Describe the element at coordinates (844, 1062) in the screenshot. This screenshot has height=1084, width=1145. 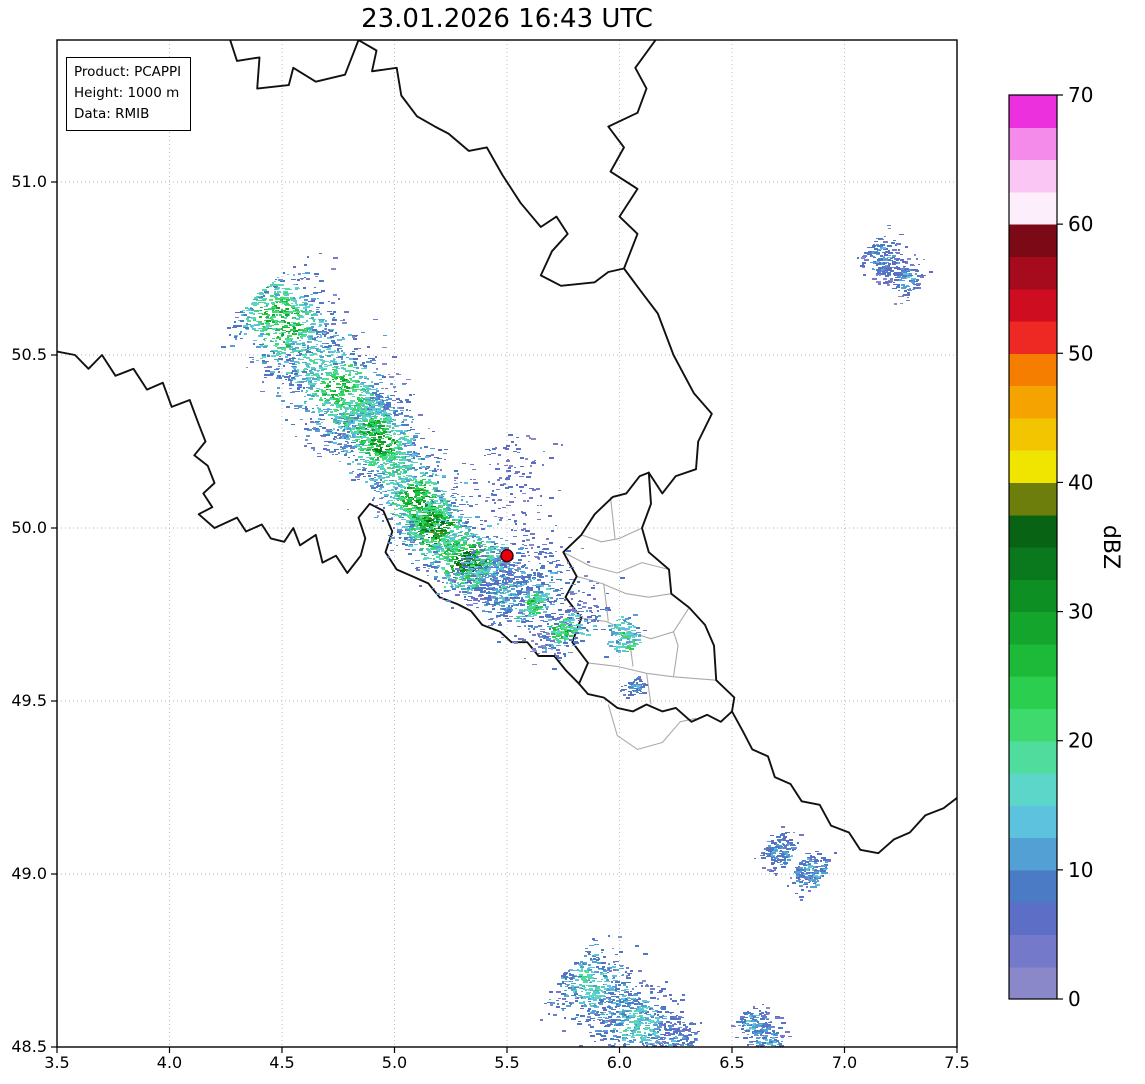
I see `x-tick-label: 7.0` at that location.